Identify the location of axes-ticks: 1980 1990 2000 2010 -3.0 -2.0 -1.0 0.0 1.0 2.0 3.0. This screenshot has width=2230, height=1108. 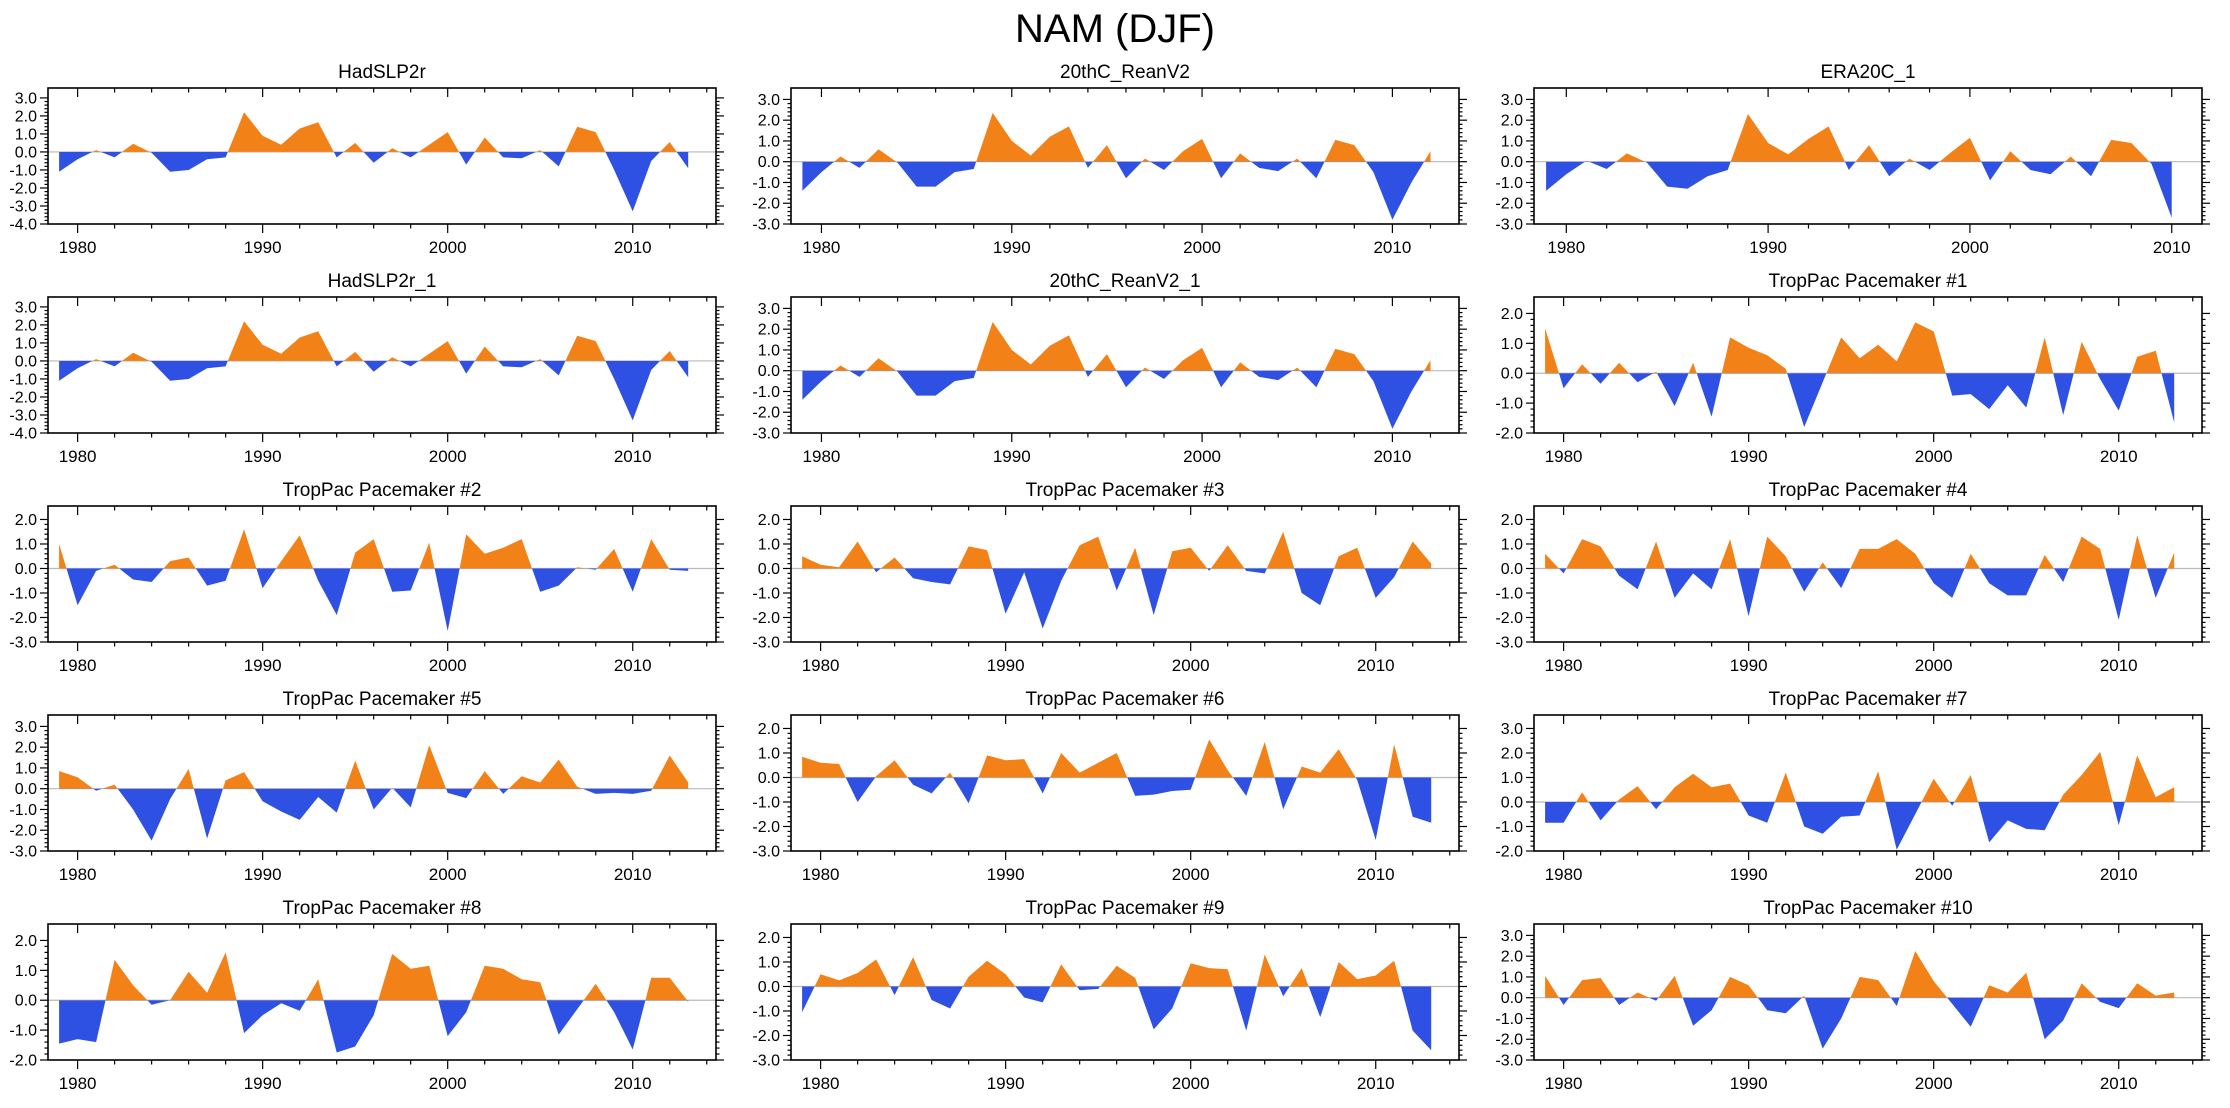
(366, 799).